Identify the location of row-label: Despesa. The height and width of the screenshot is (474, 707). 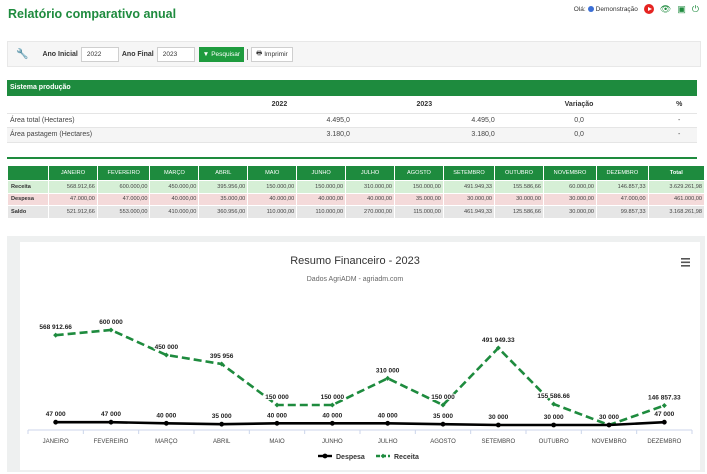
(28, 199).